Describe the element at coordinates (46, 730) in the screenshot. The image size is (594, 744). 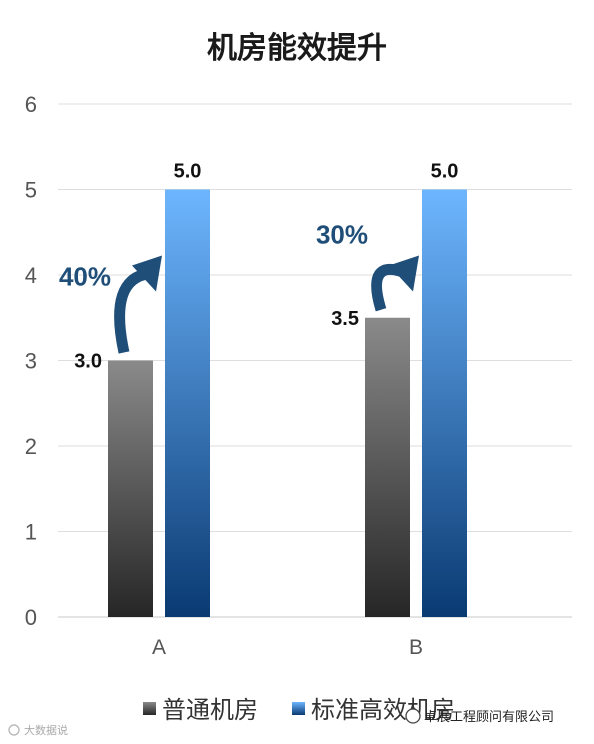
I see `watermark-left-text: 大数据说` at that location.